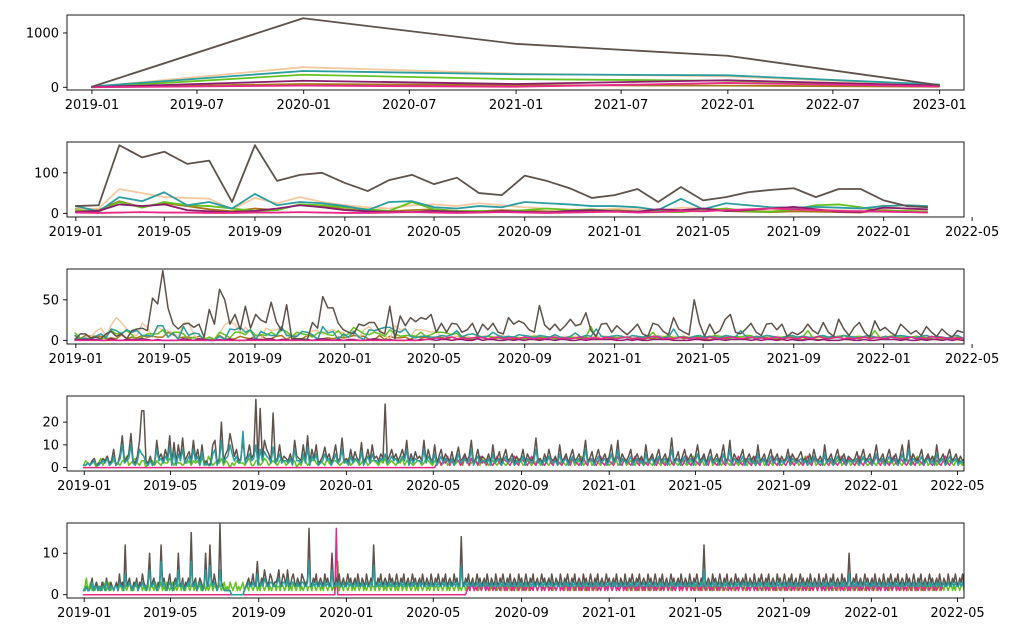  I want to click on x-tick-label: 2021-07, so click(621, 105).